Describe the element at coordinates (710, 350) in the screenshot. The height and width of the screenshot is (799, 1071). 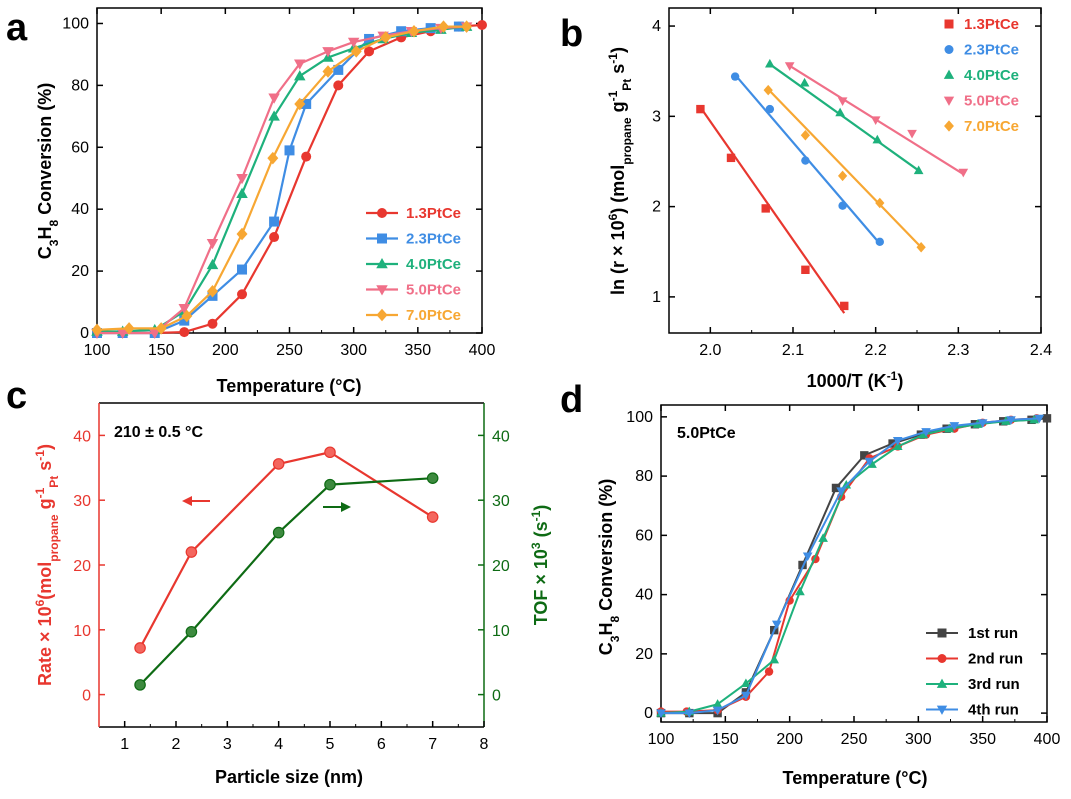
I see `x-tick-label: 2.0` at that location.